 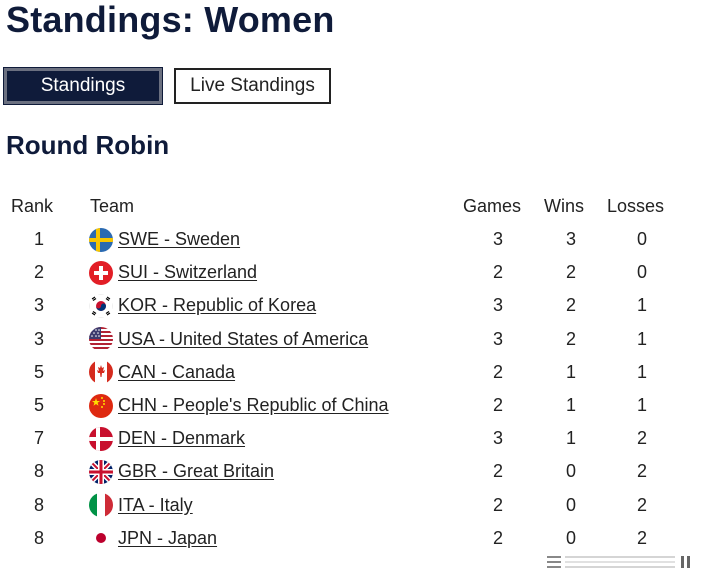 I want to click on switzerland-flag-icon, so click(x=101, y=272).